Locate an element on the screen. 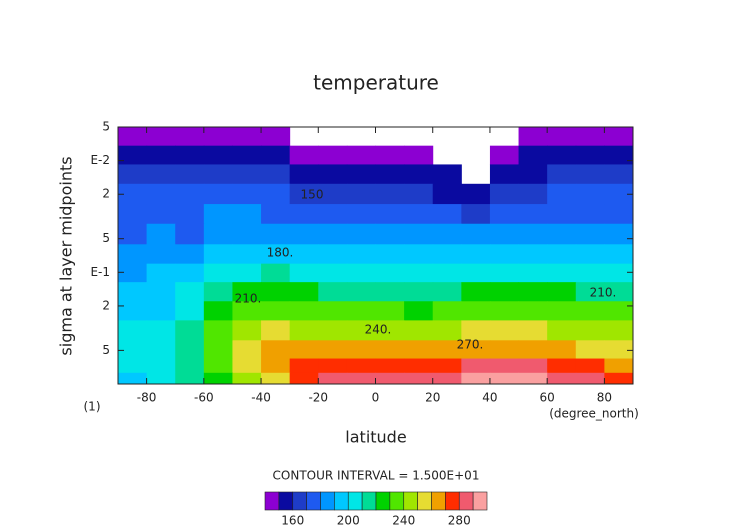 Image resolution: width=752 pixels, height=532 pixels. x-tick-label: -20 is located at coordinates (318, 398).